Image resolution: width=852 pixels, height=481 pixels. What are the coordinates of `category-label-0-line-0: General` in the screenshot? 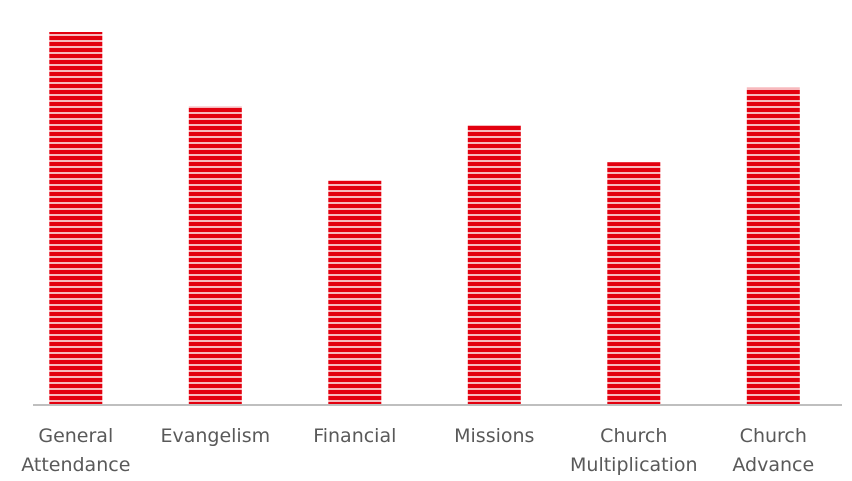 It's located at (75, 436).